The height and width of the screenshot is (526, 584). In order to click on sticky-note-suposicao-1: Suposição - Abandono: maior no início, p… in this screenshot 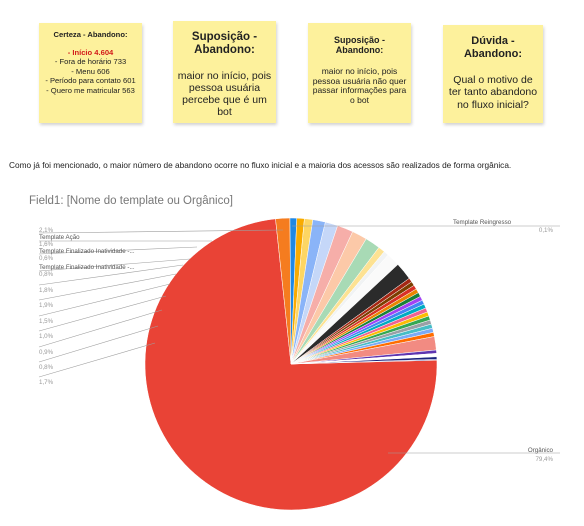, I will do `click(224, 72)`.